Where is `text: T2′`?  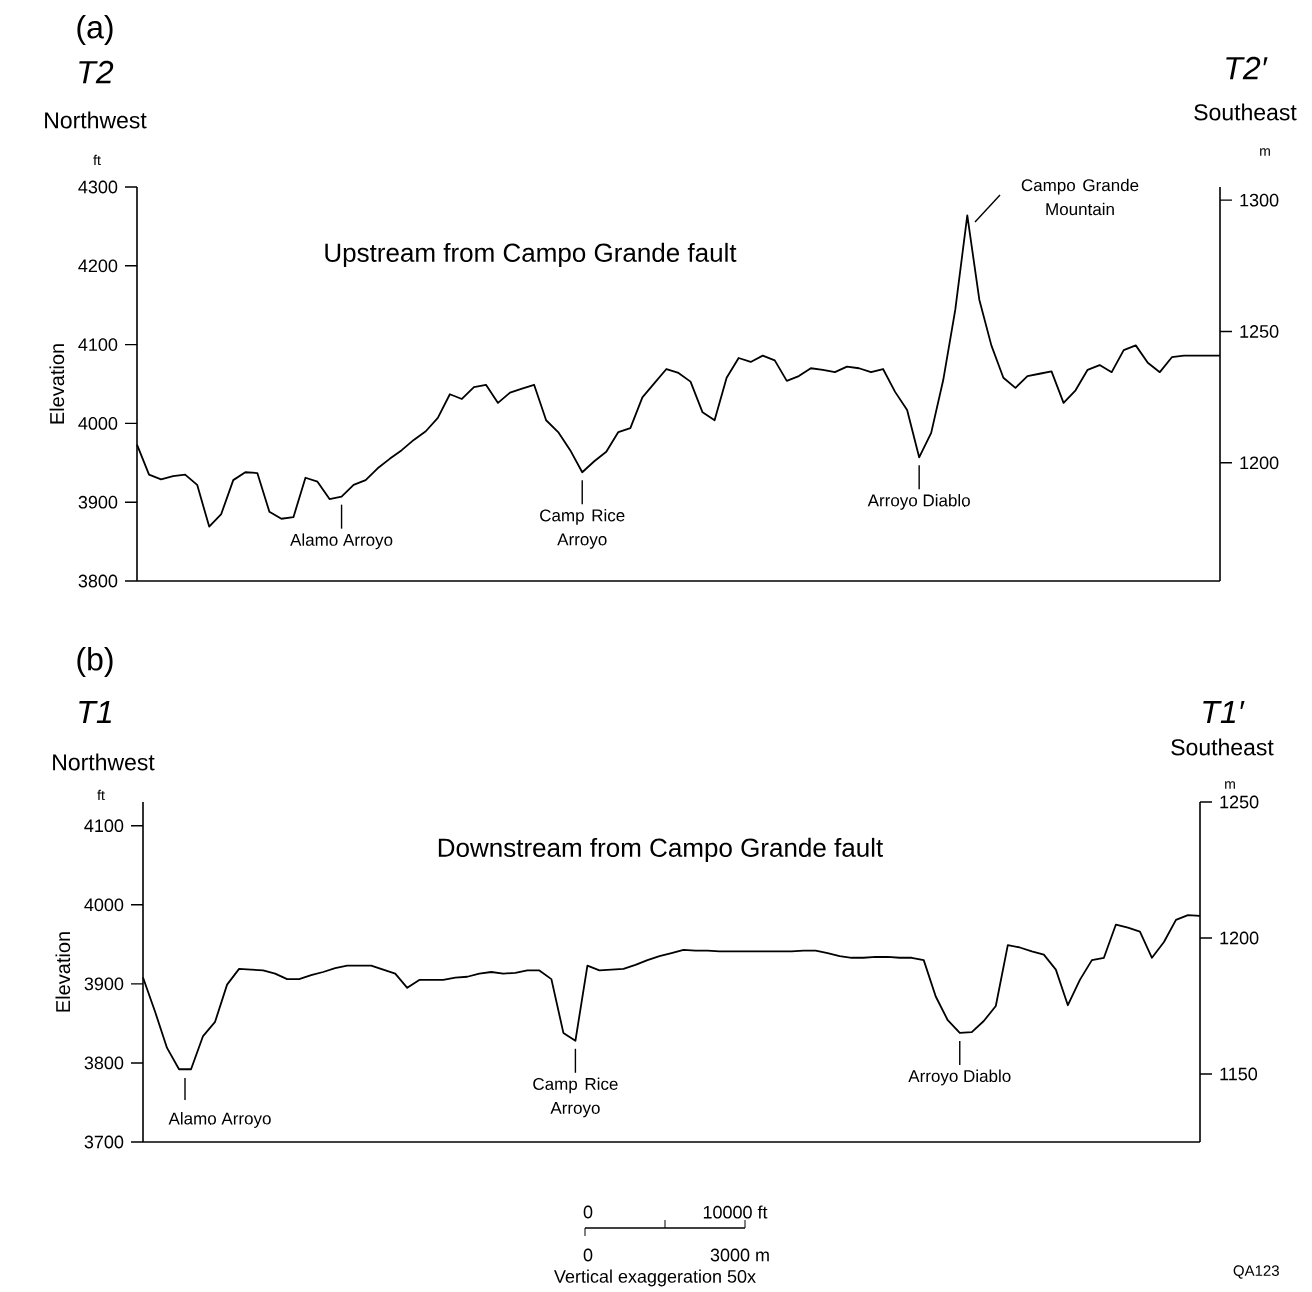 text: T2′ is located at coordinates (1247, 68).